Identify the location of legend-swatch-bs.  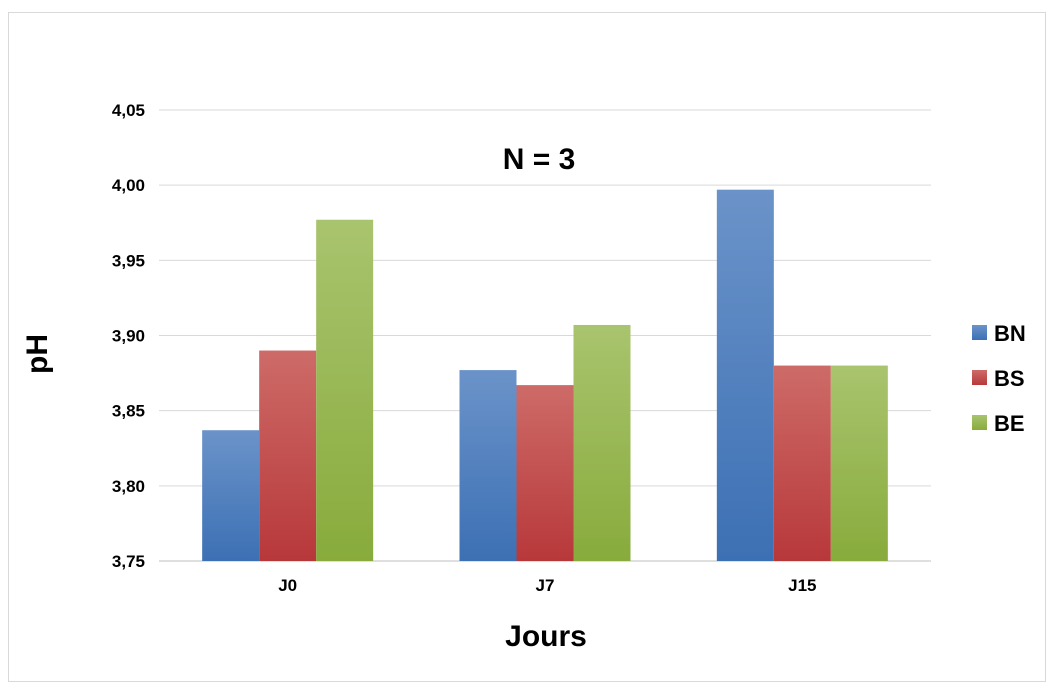
(979, 377).